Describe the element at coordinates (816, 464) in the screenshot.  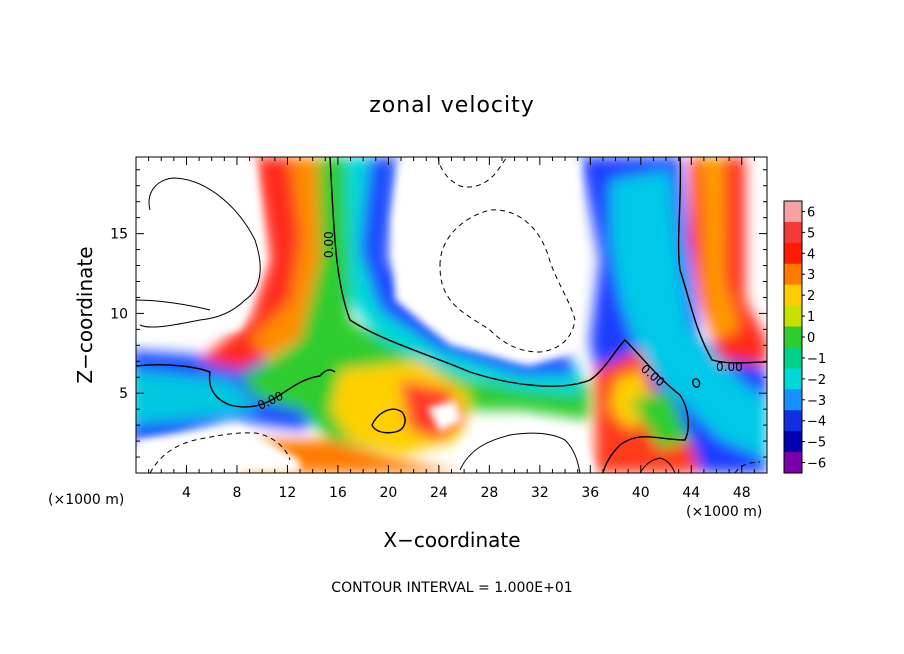
I see `colorbar-label: −6` at that location.